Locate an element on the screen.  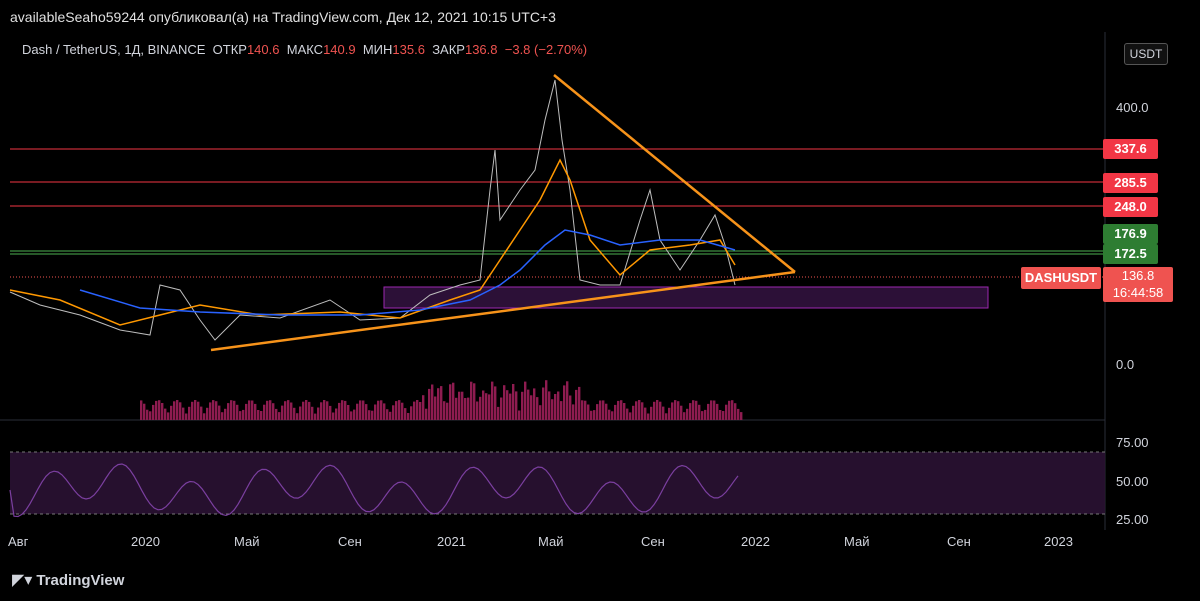
sma-line is located at coordinates (407, 272).